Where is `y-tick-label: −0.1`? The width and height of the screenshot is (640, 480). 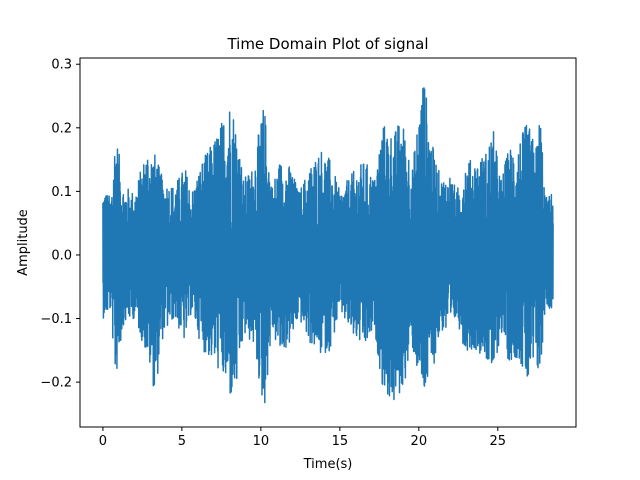
y-tick-label: −0.1 is located at coordinates (56, 319).